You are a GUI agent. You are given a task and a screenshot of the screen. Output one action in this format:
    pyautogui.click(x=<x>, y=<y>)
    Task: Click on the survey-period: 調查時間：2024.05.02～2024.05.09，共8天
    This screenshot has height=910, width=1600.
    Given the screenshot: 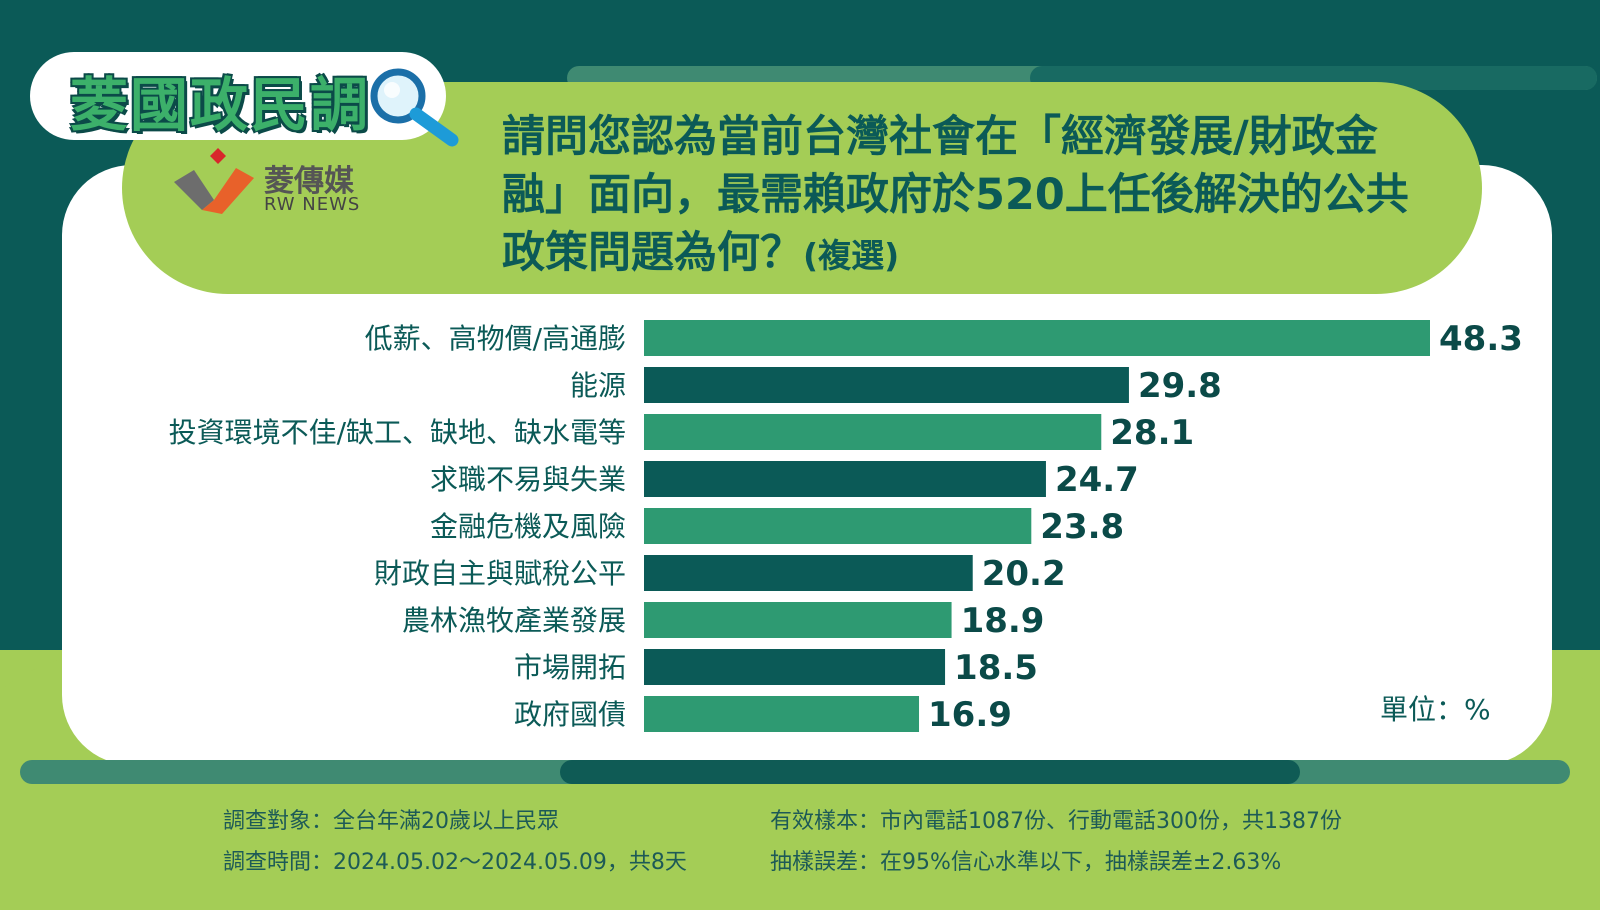 What is the action you would take?
    pyautogui.click(x=455, y=862)
    